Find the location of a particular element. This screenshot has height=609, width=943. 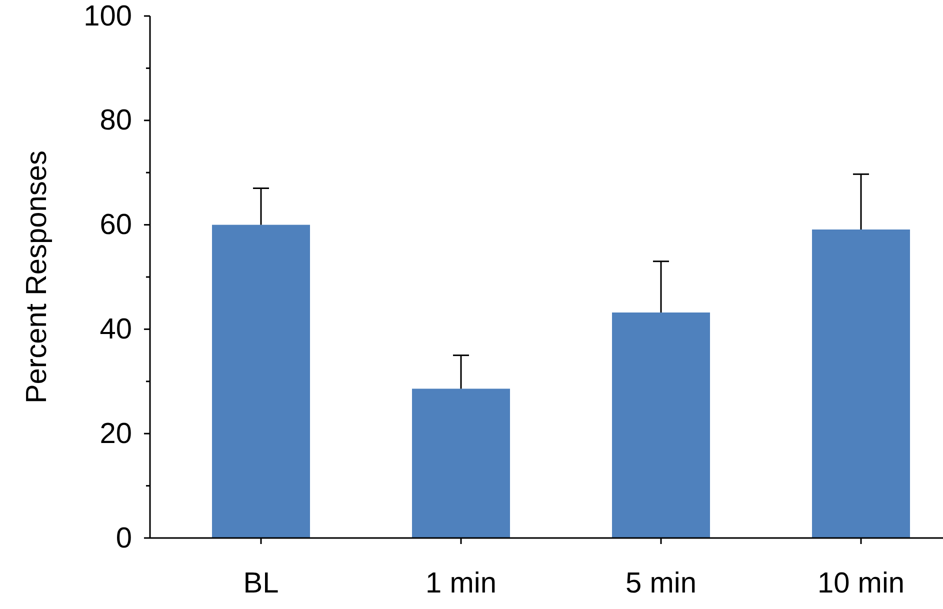

y-tick-label: 40 is located at coordinates (116, 329).